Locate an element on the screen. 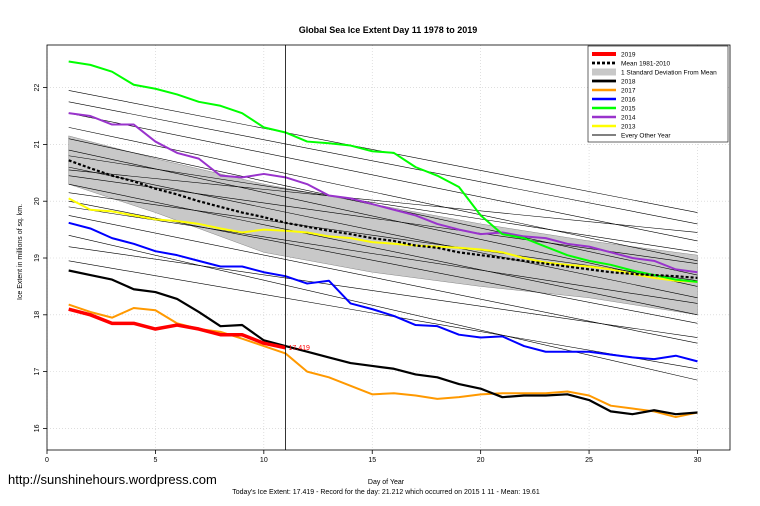  y-tick-label: 22 is located at coordinates (37, 88).